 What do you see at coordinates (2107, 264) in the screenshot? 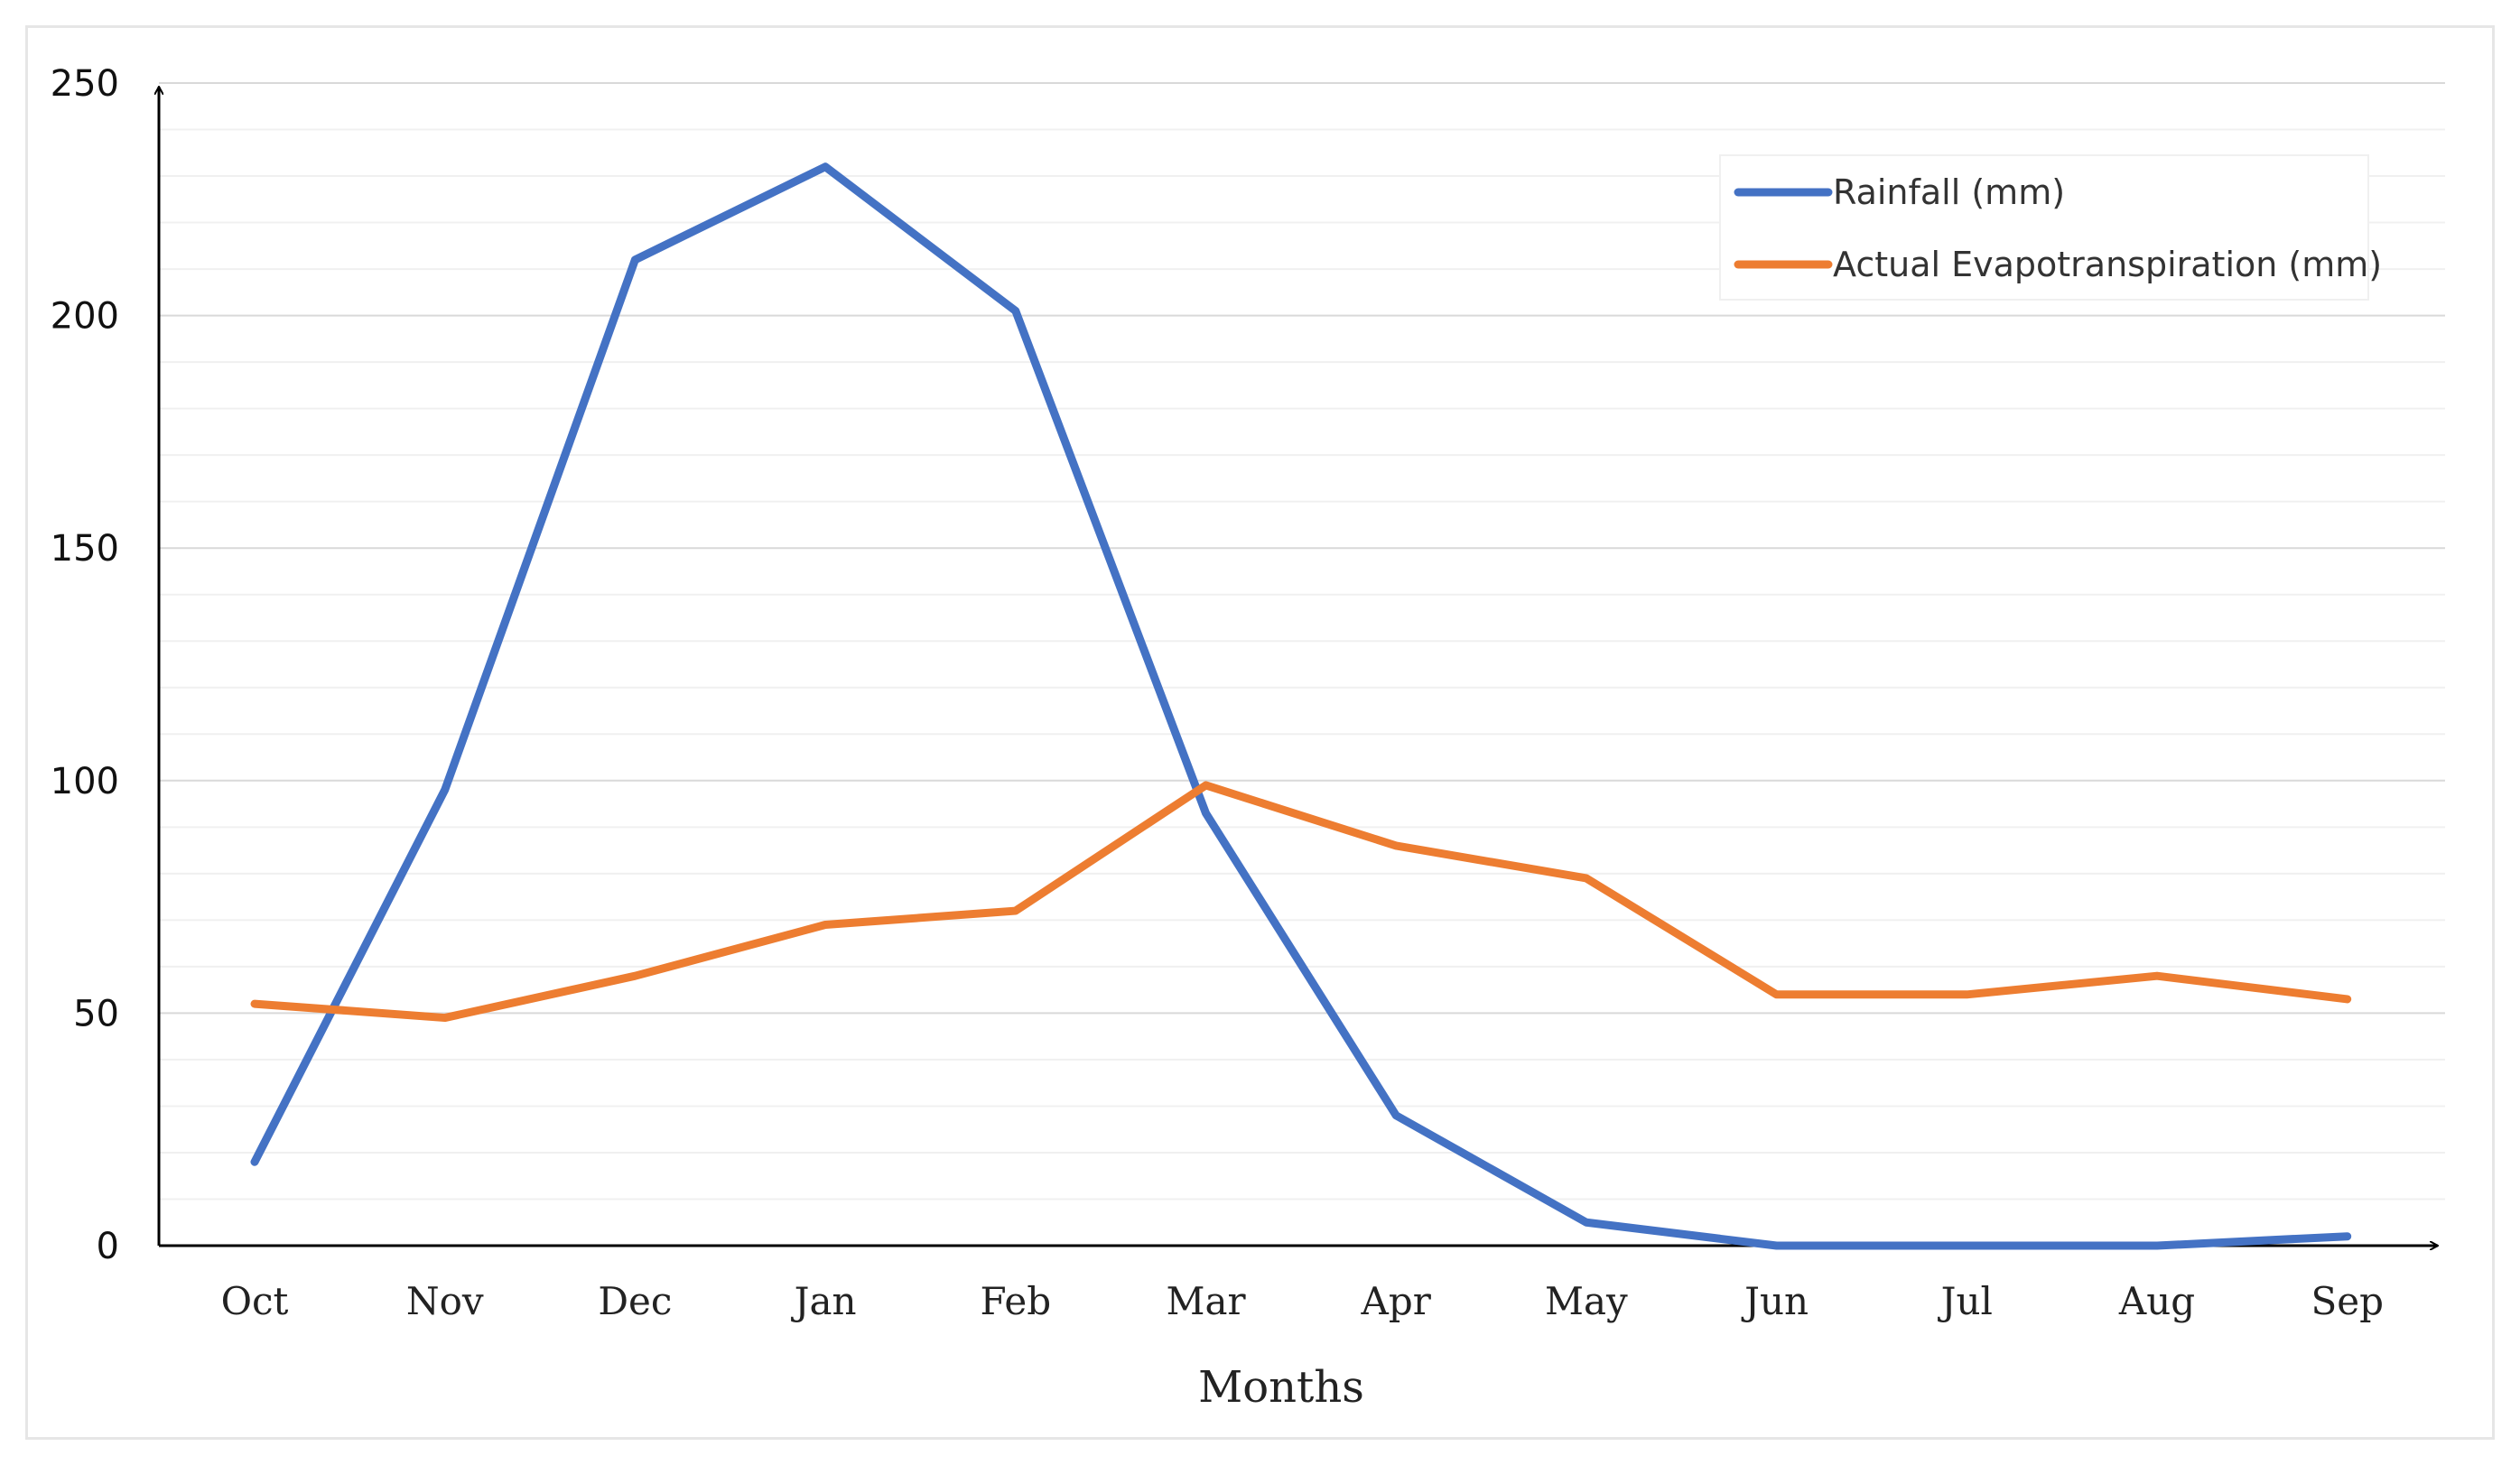
I see `legend-label: Actual Evapotranspiration (mm)` at bounding box center [2107, 264].